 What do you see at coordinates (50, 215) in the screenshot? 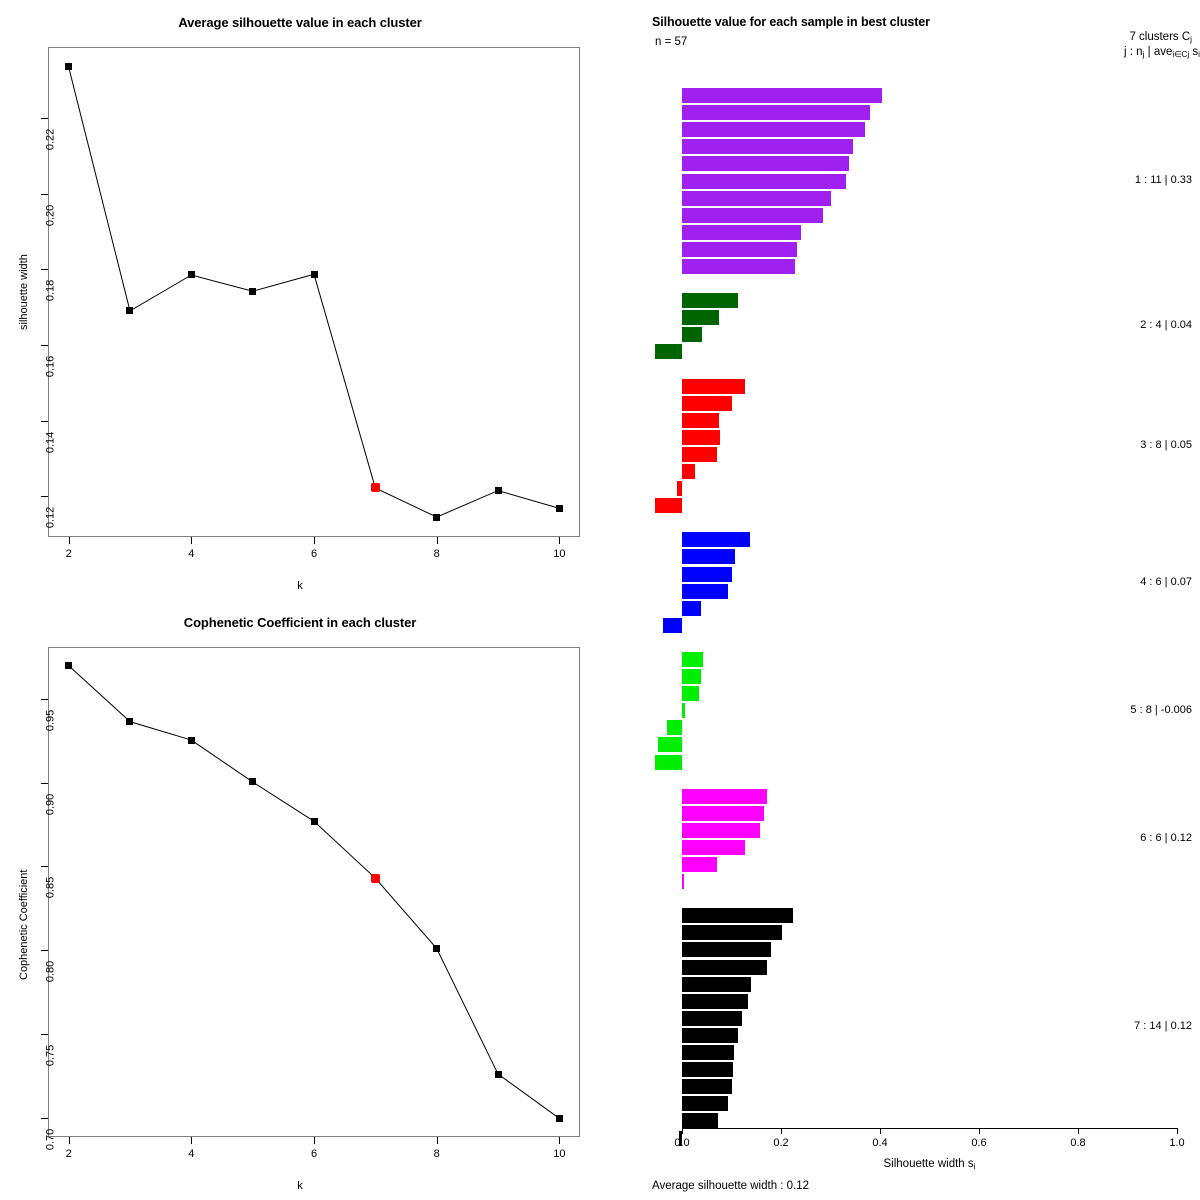
I see `y-tick-label: 0.20` at bounding box center [50, 215].